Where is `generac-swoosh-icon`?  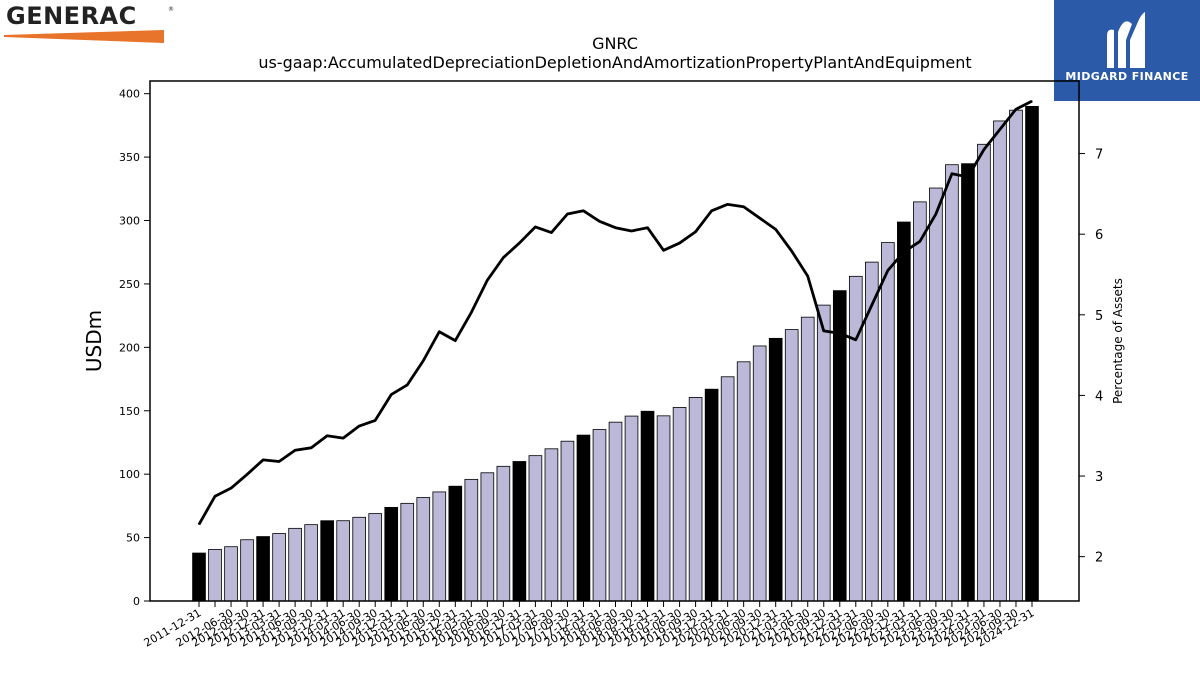
generac-swoosh-icon is located at coordinates (84, 36).